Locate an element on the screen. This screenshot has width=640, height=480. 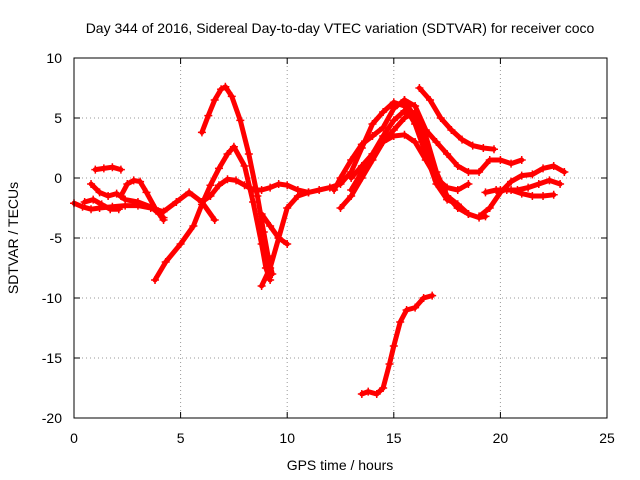
x-tick-label: 20 is located at coordinates (501, 438).